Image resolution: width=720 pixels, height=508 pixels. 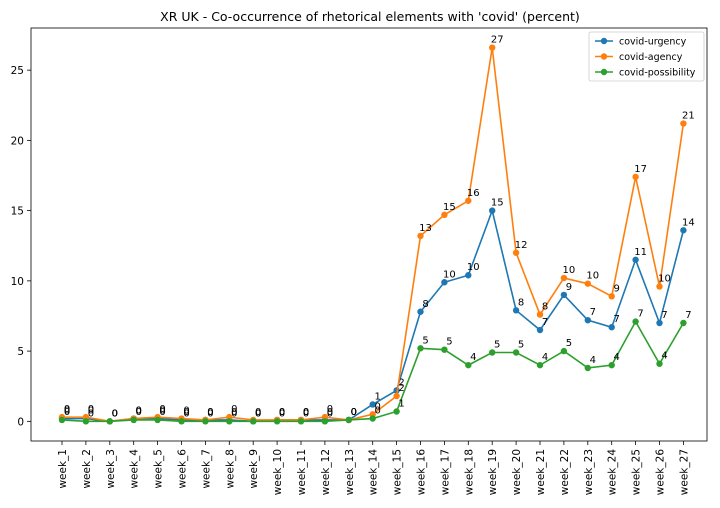 I want to click on data-label: 15, so click(x=449, y=207).